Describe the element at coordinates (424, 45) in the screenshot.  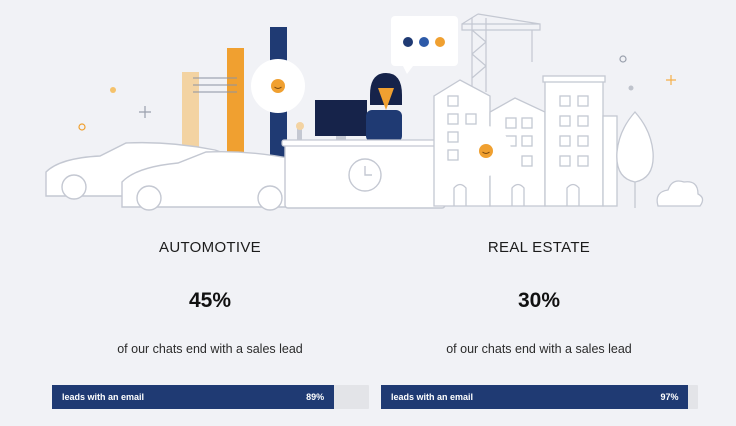
I see `chat-bubble-icon` at that location.